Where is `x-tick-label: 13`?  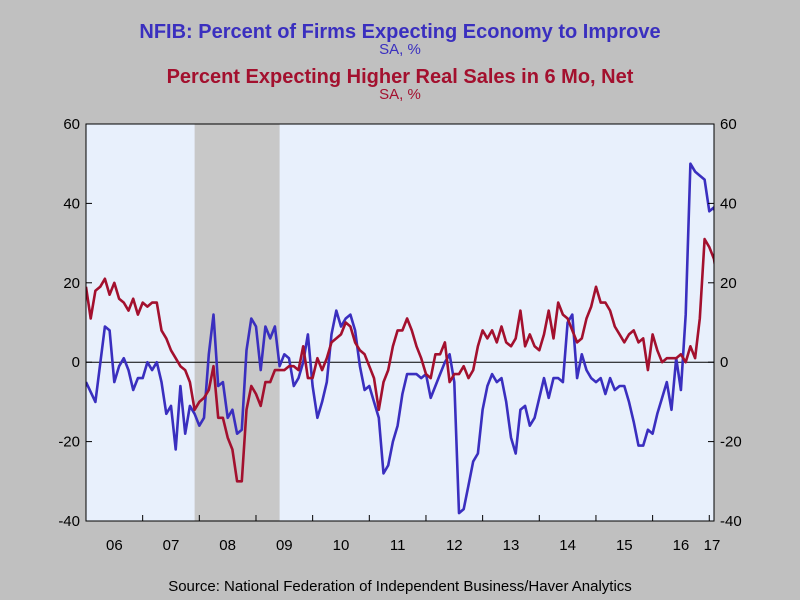
x-tick-label: 13 is located at coordinates (511, 545).